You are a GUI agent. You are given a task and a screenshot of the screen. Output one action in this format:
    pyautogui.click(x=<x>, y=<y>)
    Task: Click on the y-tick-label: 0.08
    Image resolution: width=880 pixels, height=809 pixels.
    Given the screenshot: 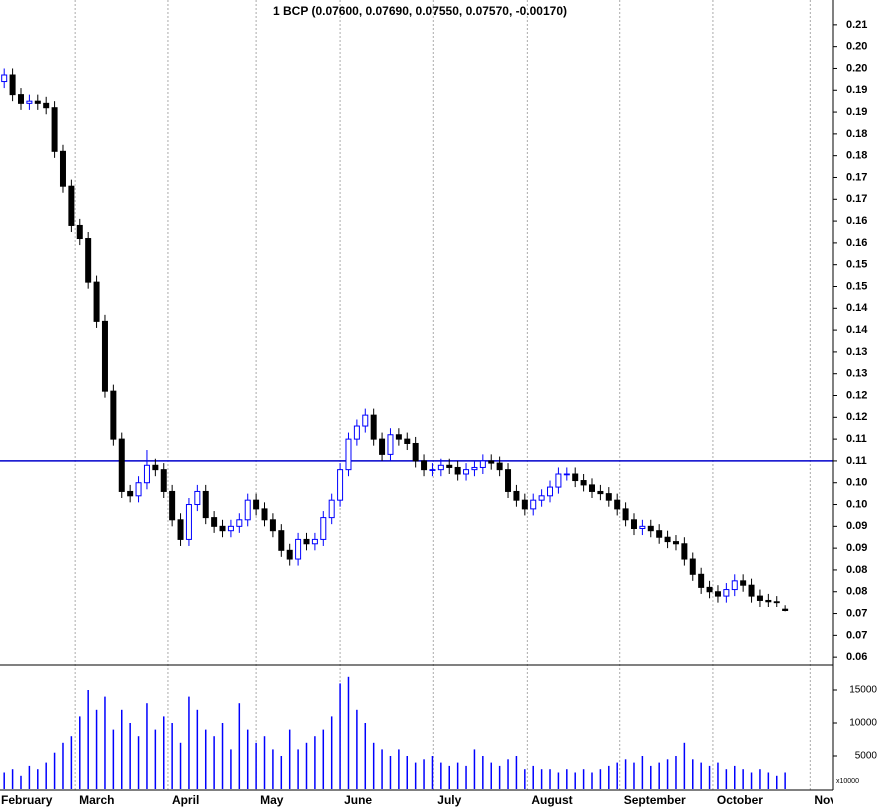 What is the action you would take?
    pyautogui.click(x=856, y=592)
    